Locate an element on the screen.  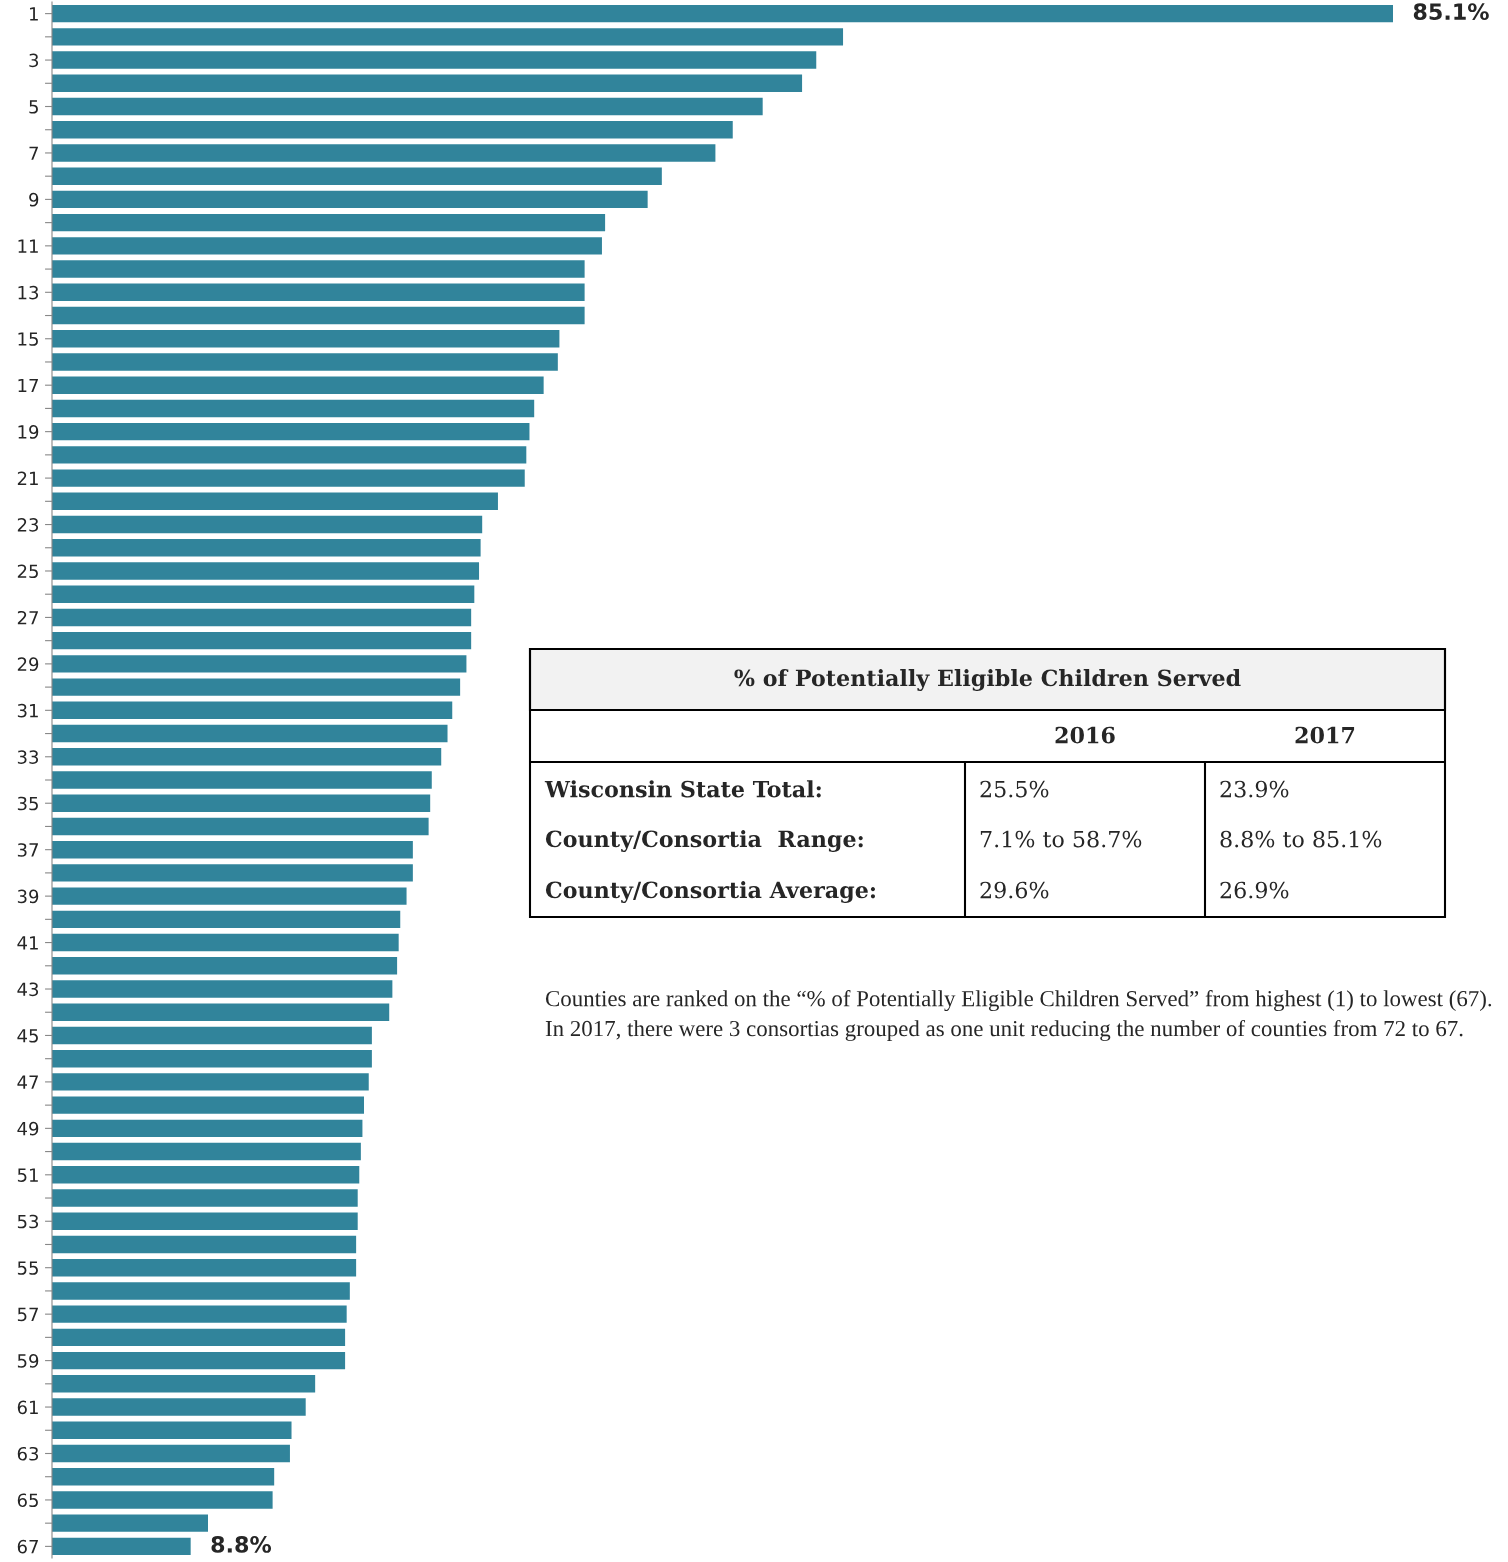
y-tick-label: 31 is located at coordinates (27, 710).